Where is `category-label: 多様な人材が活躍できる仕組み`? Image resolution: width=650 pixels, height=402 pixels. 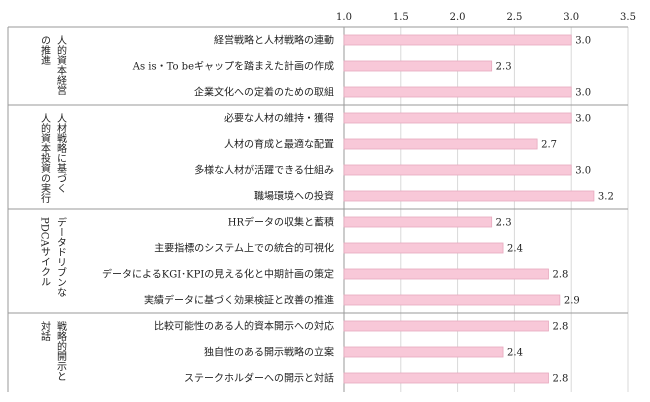
category-label: 多様な人材が活躍できる仕組み is located at coordinates (264, 170).